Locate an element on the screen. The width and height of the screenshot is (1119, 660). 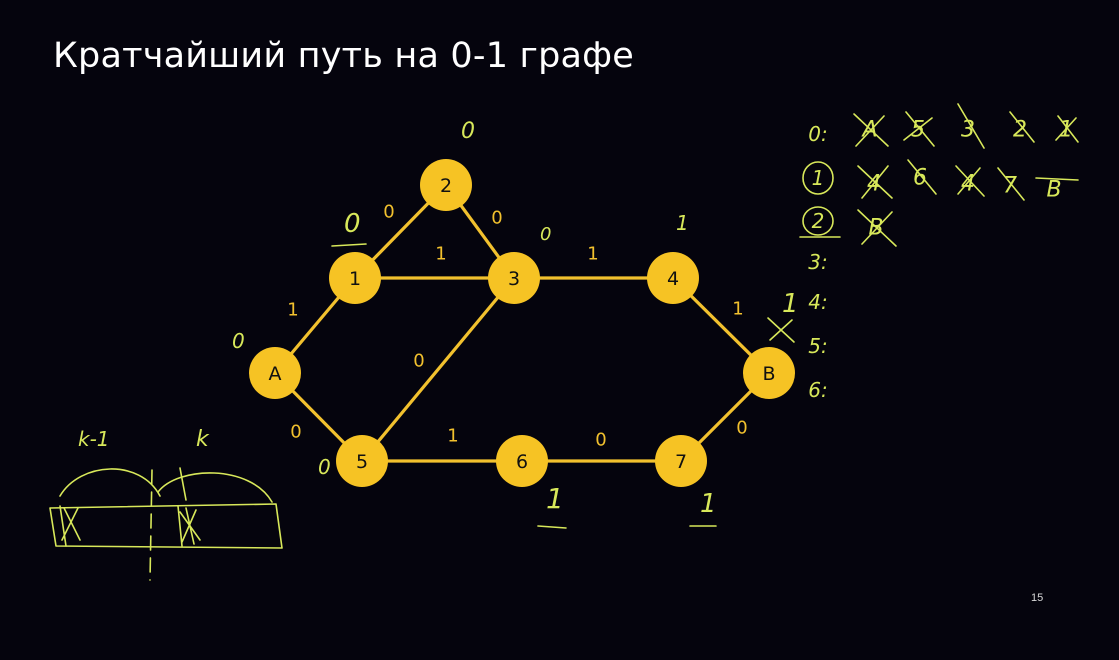
node-B: B is located at coordinates (769, 373).